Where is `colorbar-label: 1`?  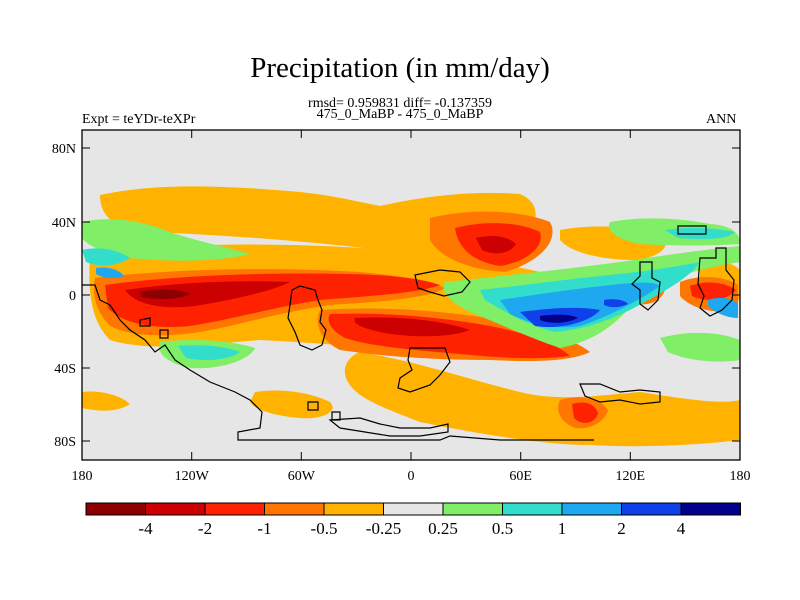 colorbar-label: 1 is located at coordinates (562, 528).